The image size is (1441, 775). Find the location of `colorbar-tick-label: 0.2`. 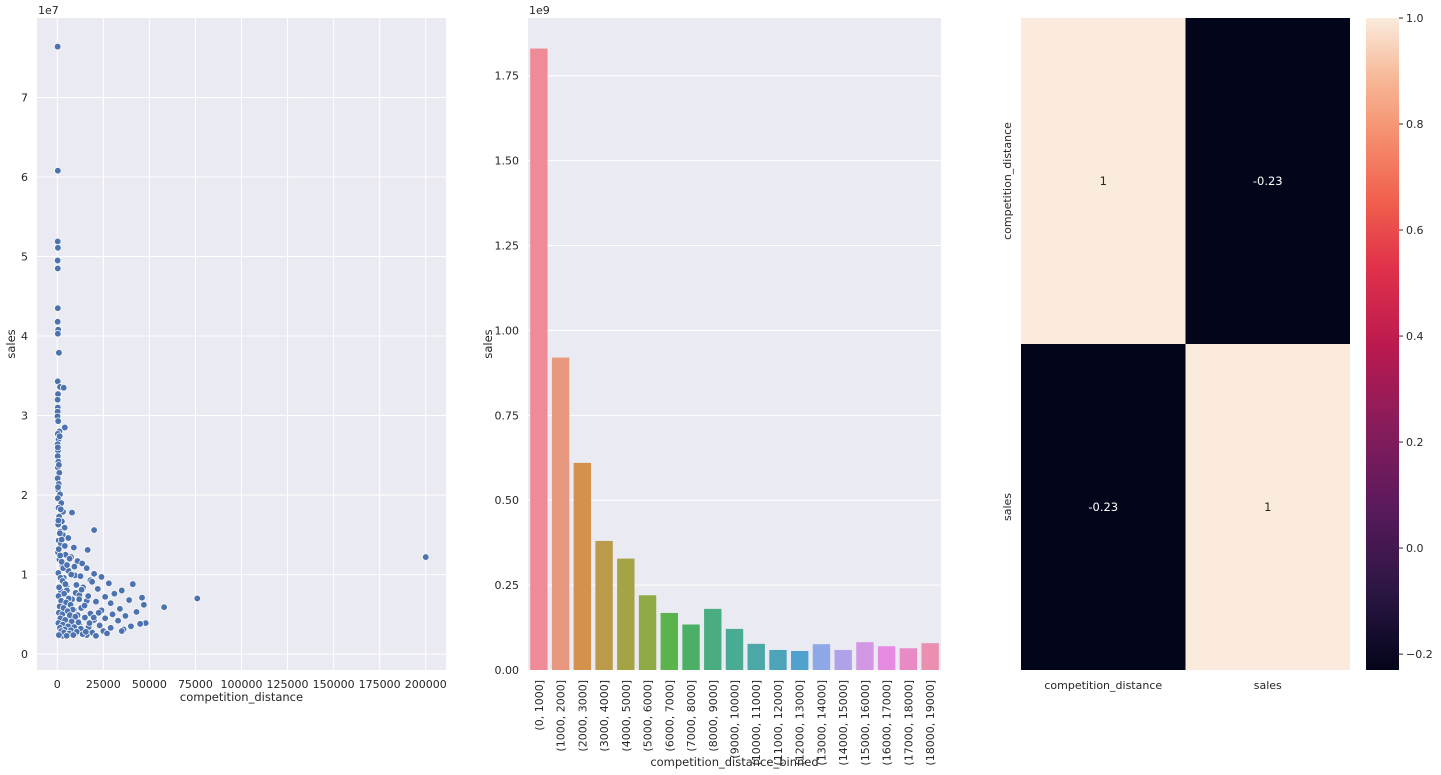

colorbar-tick-label: 0.2 is located at coordinates (1415, 442).